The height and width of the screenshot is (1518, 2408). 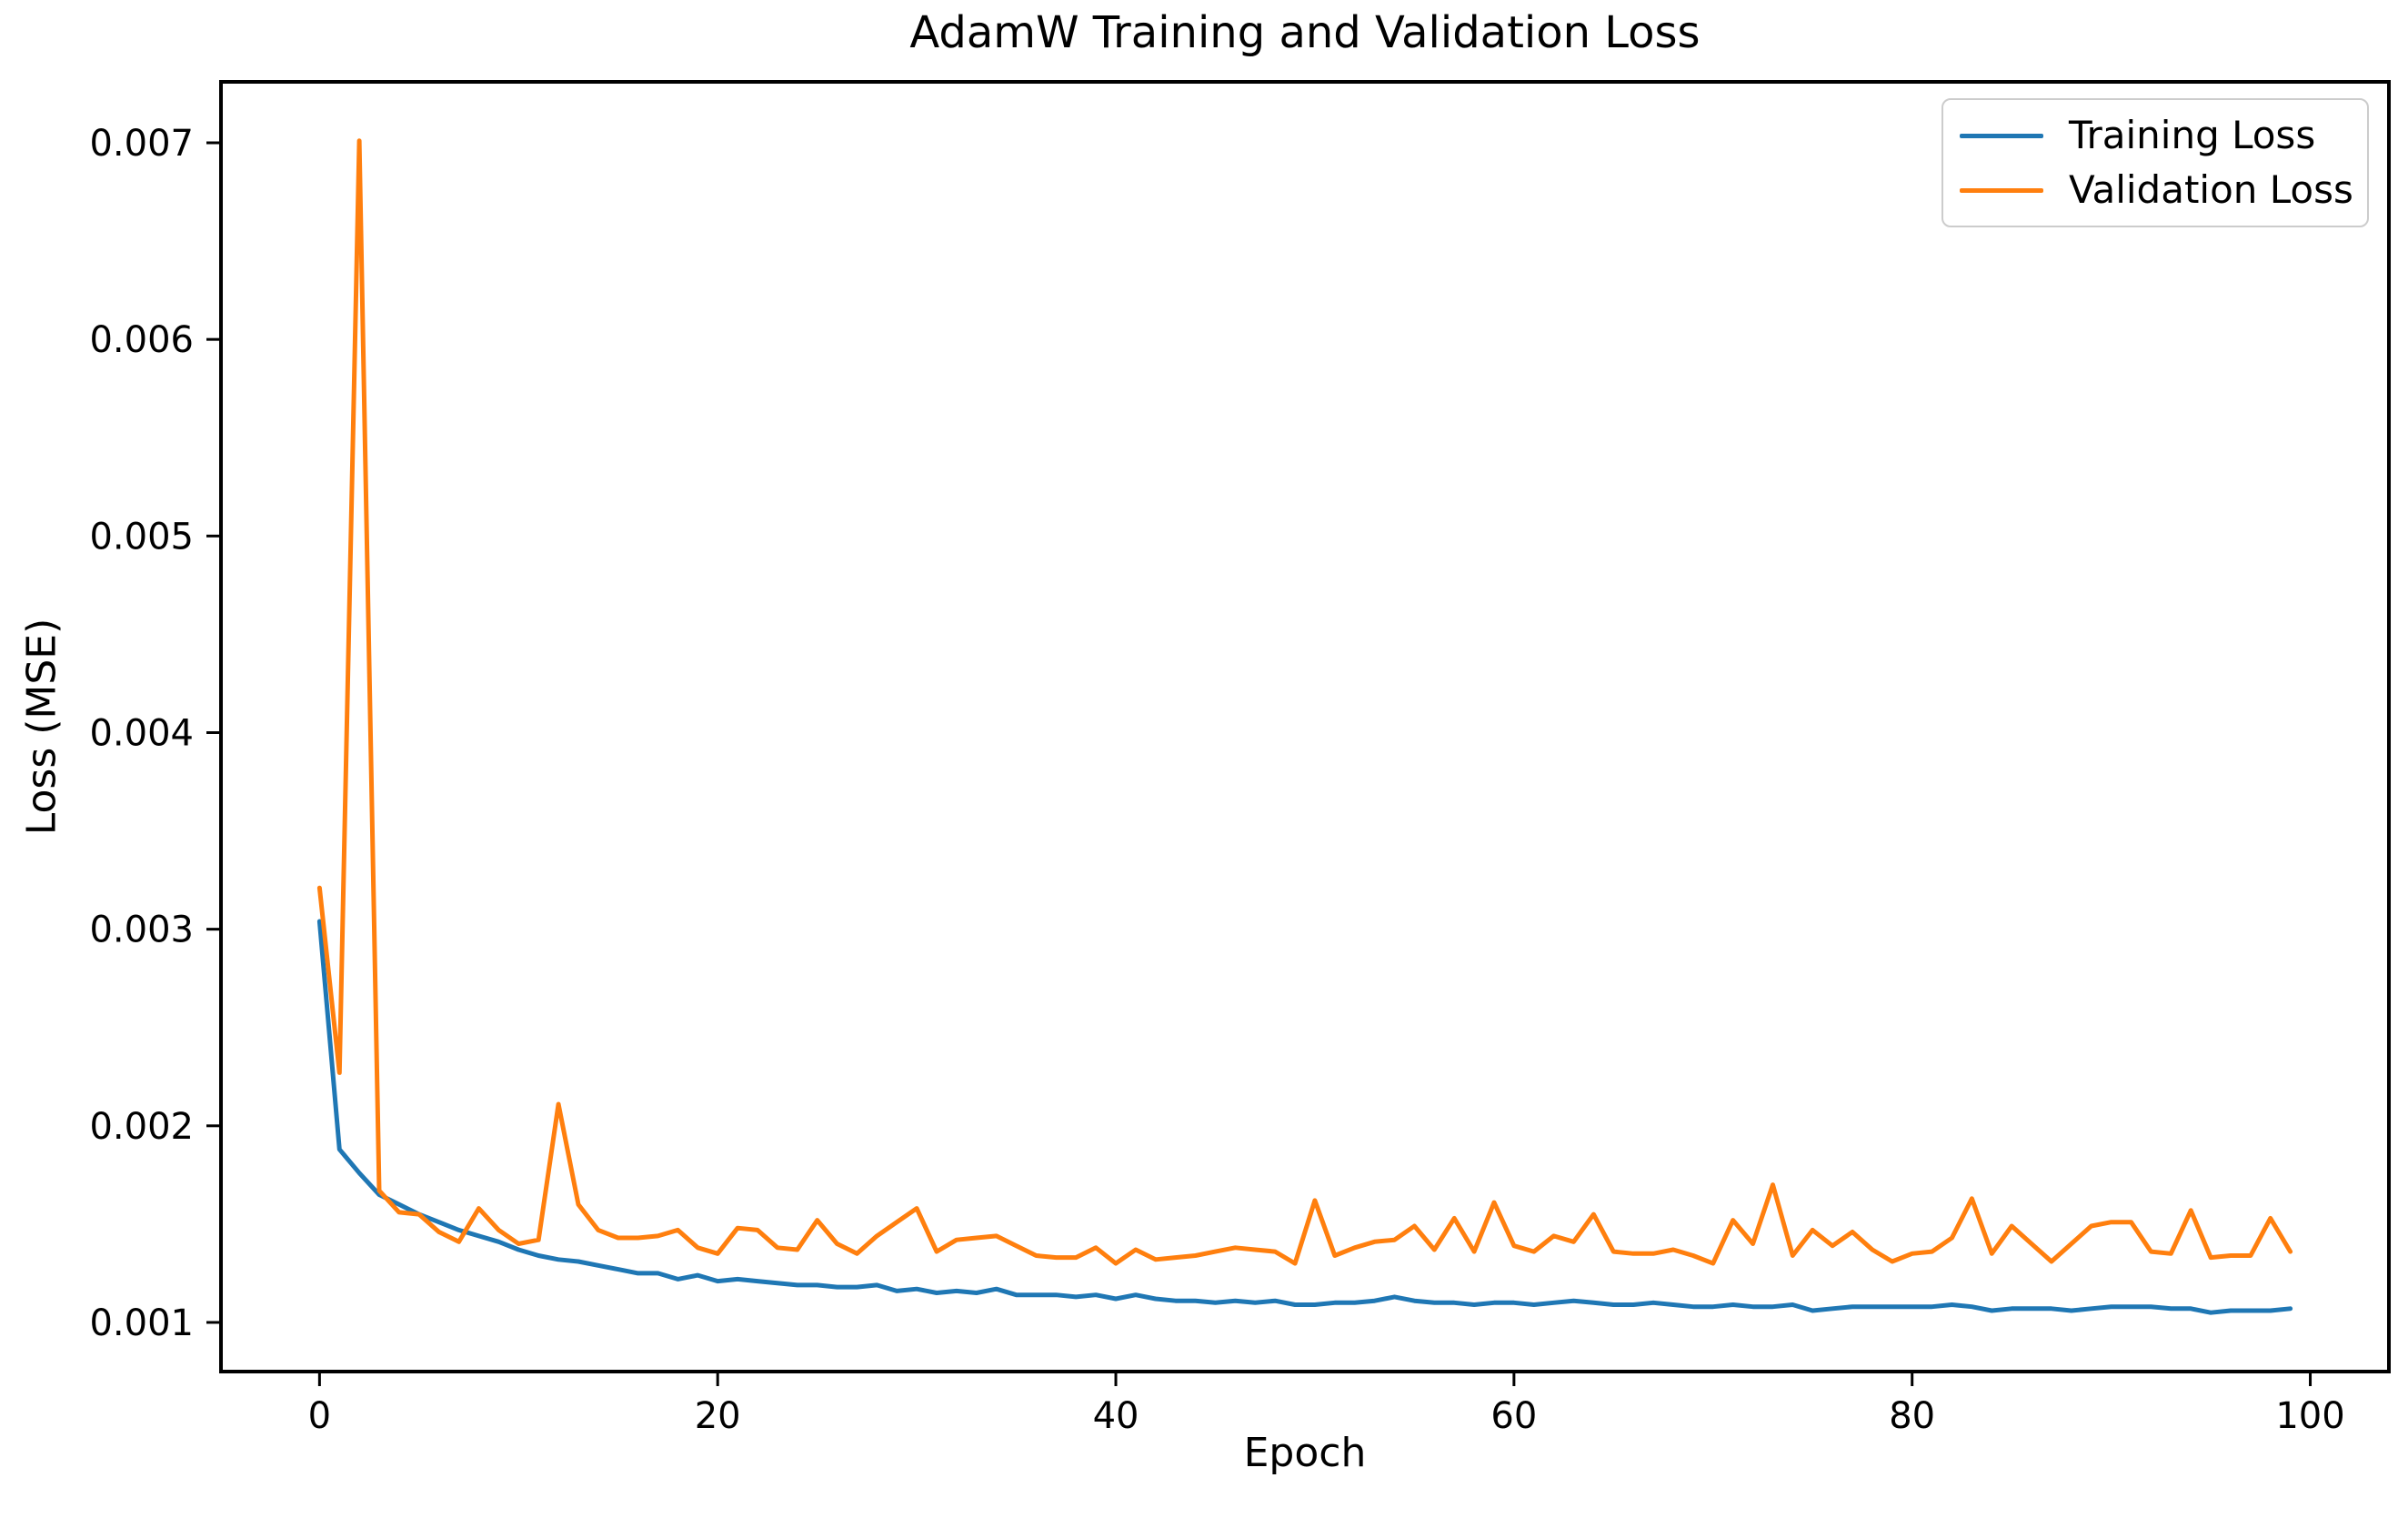 I want to click on x-tick-label: 80, so click(x=1912, y=1416).